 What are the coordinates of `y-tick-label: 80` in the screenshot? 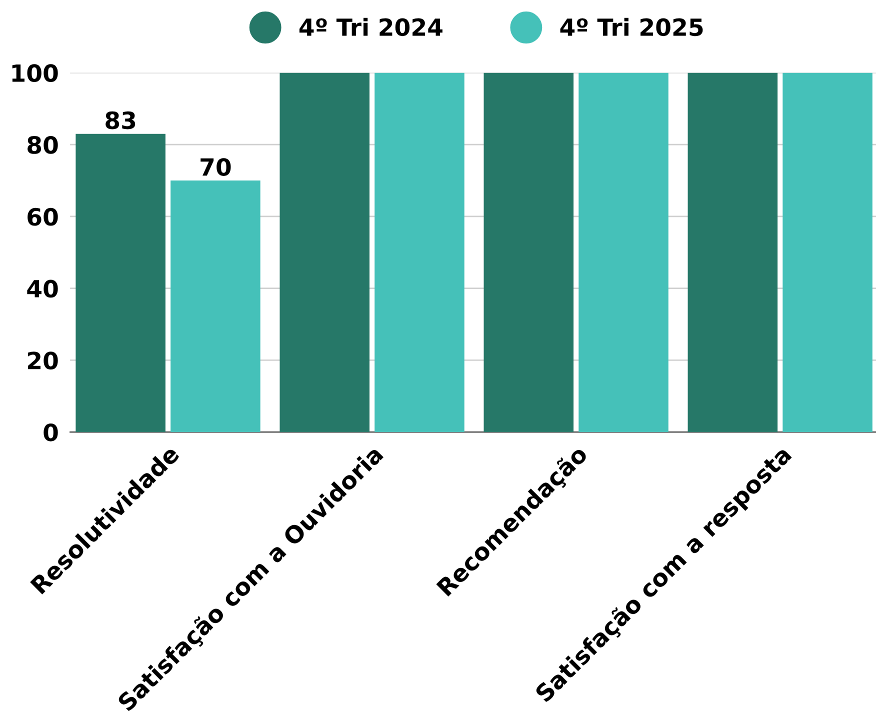 It's located at (43, 145).